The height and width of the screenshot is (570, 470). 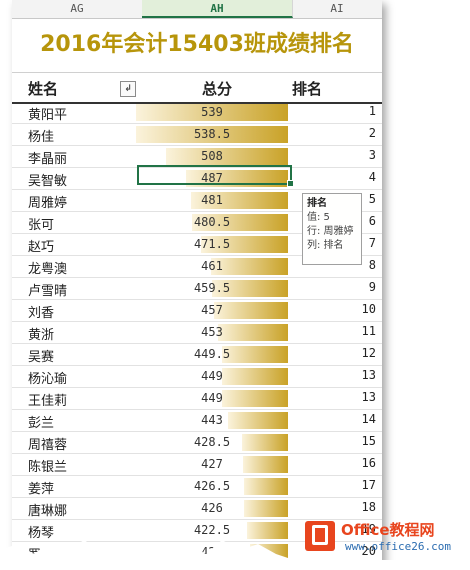 I want to click on table-row: 龙粤澳 461 8, so click(x=197, y=267).